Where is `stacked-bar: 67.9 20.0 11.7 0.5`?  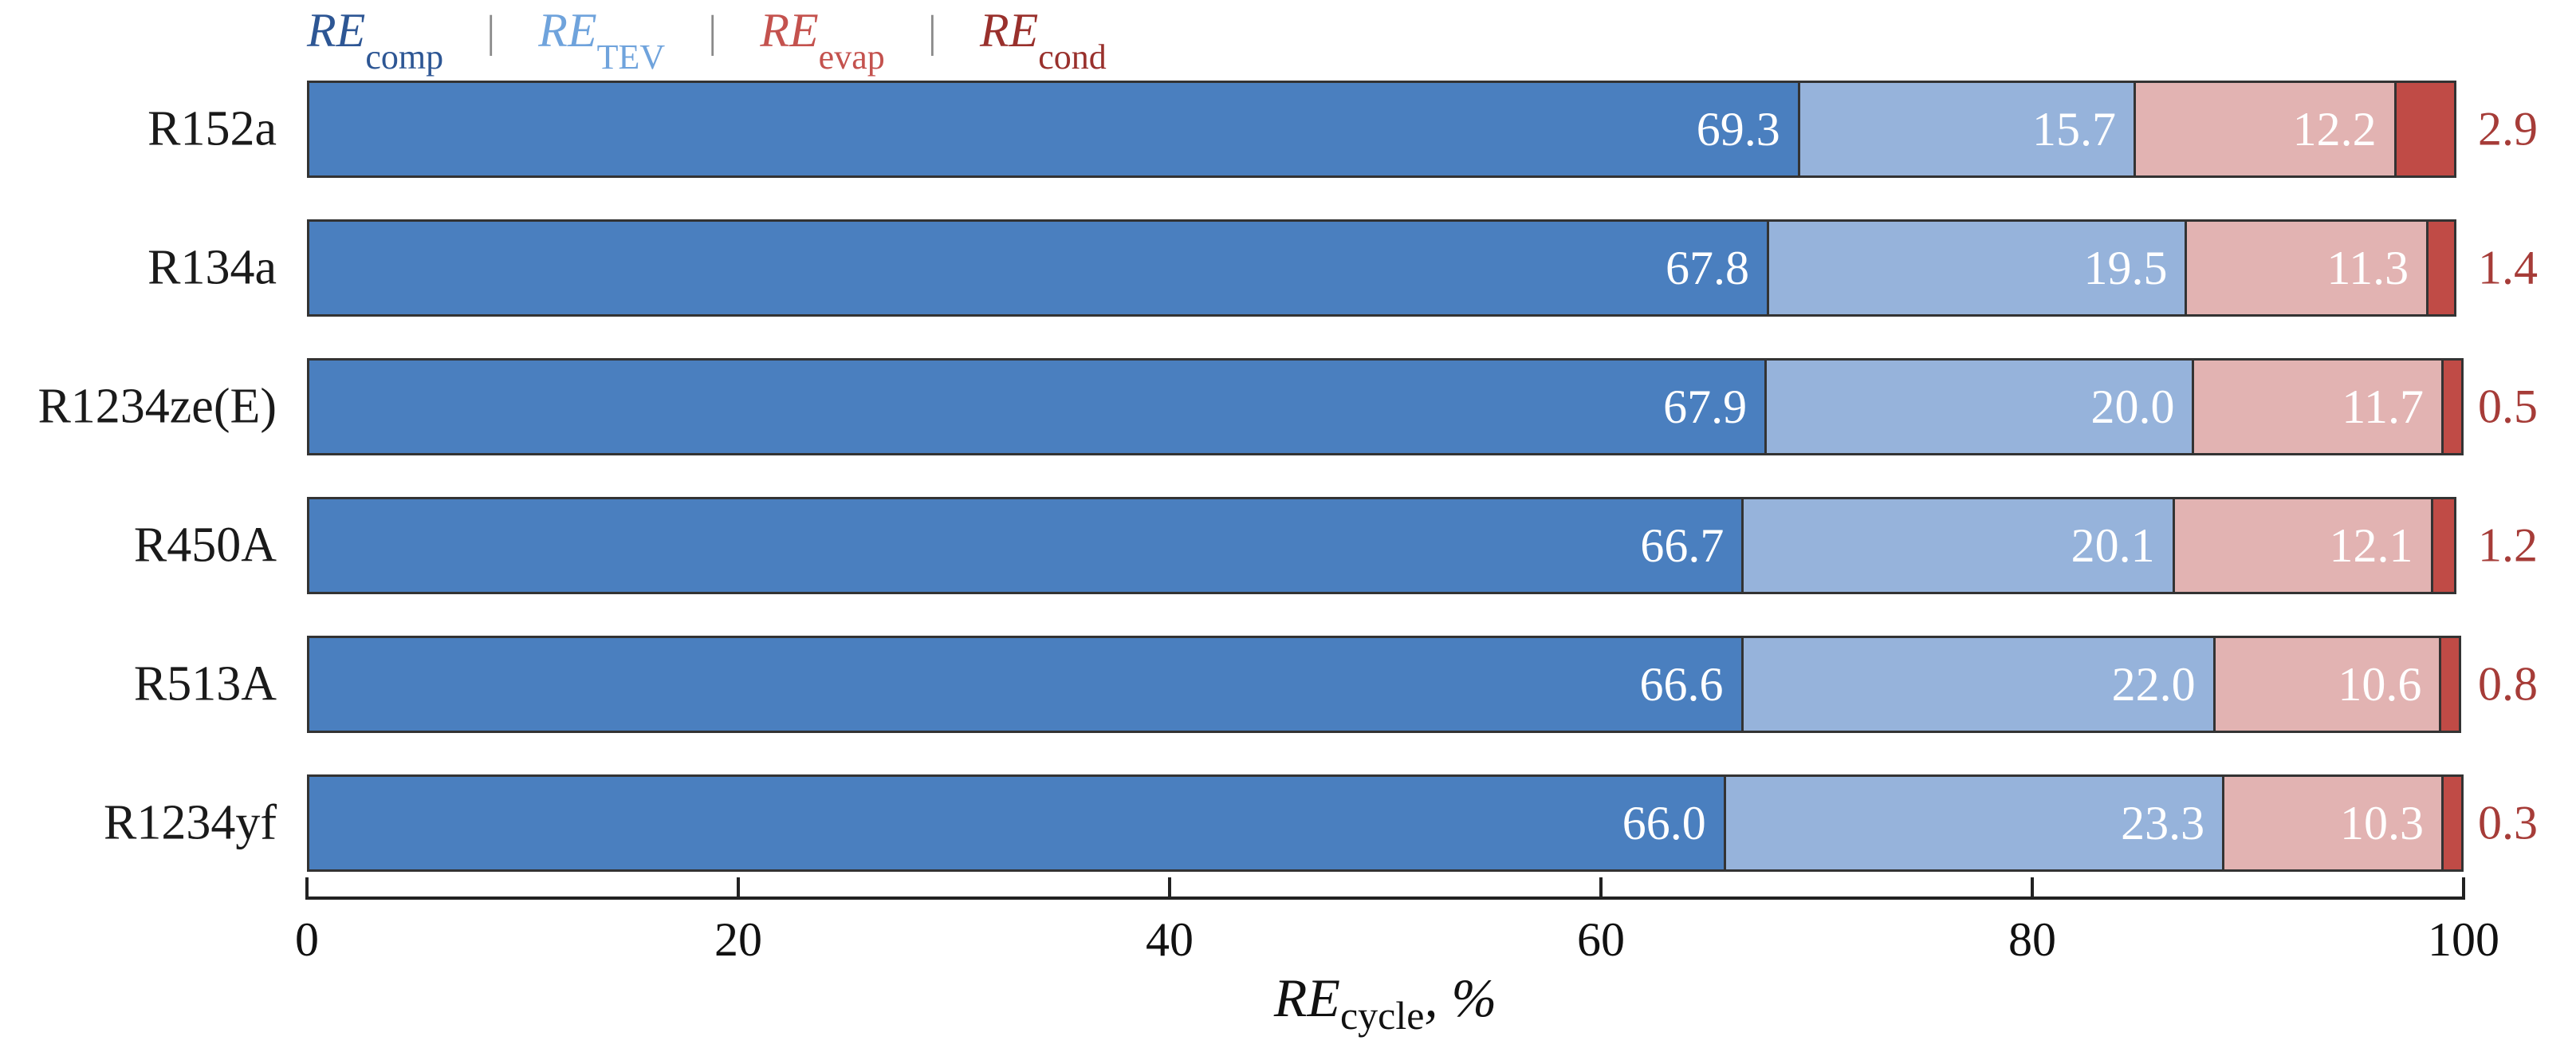 stacked-bar: 67.9 20.0 11.7 0.5 is located at coordinates (1422, 406).